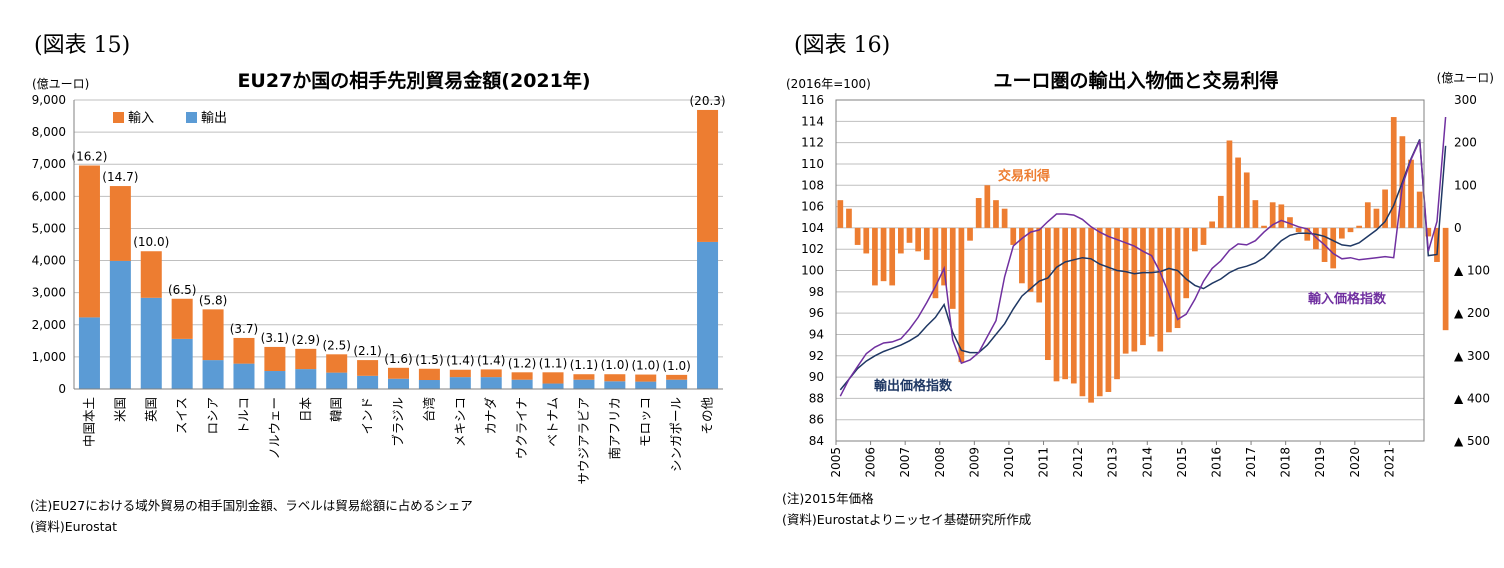 This screenshot has width=1504, height=568. I want to click on category-label: スイス, so click(181, 415).